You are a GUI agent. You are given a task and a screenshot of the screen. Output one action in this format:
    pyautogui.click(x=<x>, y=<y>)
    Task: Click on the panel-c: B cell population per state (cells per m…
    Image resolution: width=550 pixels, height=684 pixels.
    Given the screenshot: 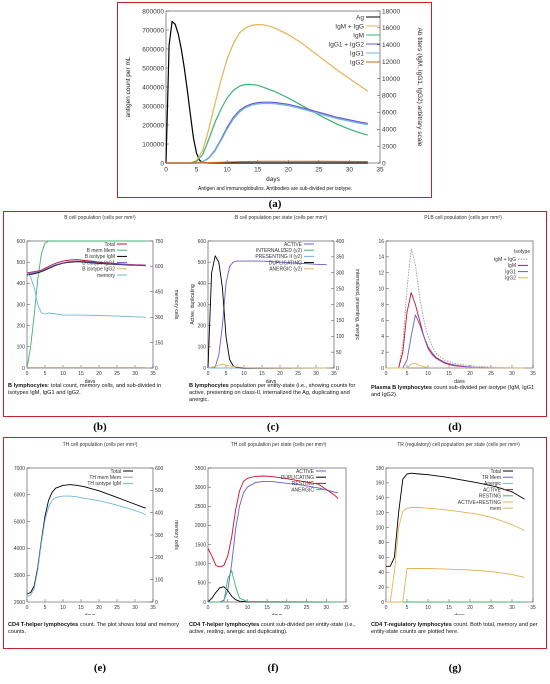 What is the action you would take?
    pyautogui.click(x=275, y=314)
    